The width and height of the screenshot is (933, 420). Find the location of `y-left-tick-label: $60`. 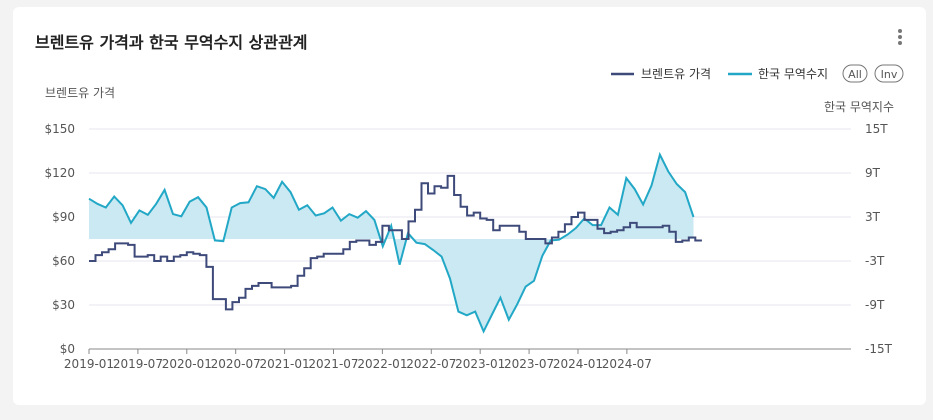

y-left-tick-label: $60 is located at coordinates (63, 261).